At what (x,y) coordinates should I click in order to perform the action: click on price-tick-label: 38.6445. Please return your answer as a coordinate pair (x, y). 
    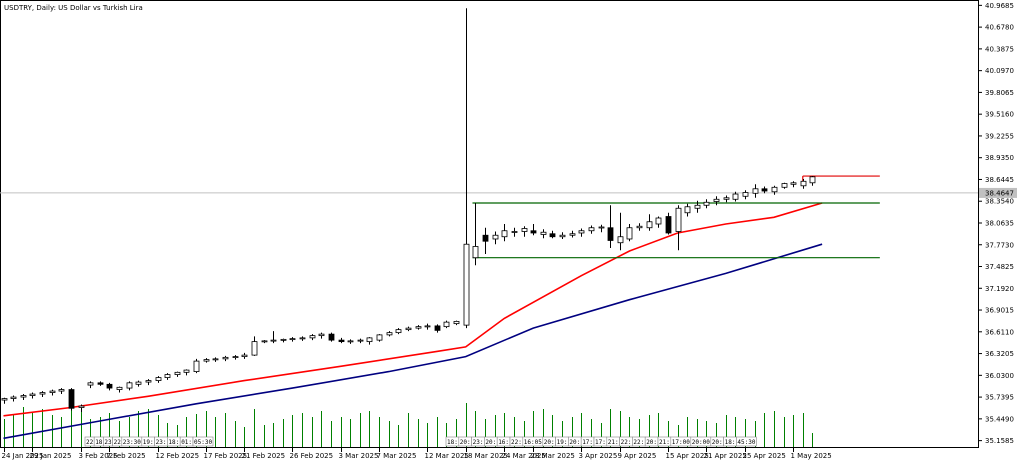
    Looking at the image, I should click on (999, 180).